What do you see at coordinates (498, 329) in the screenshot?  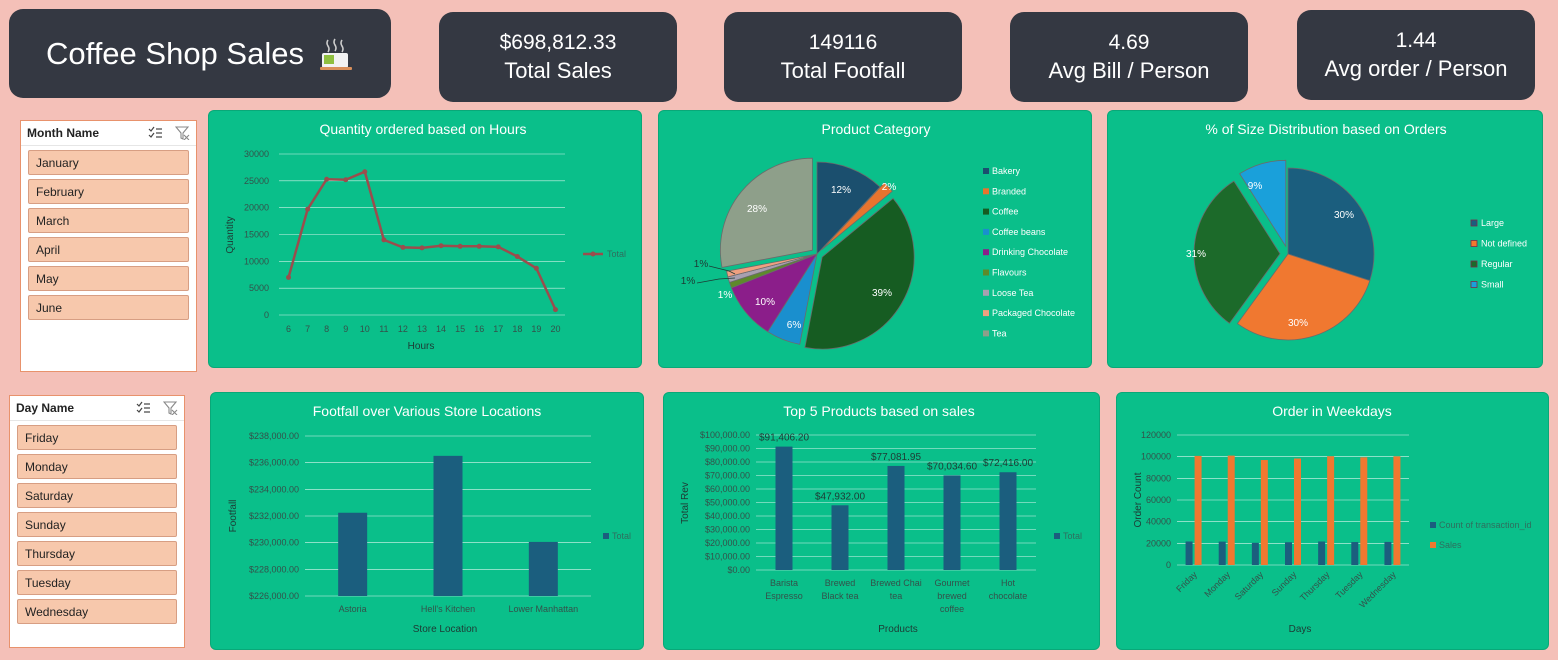 I see `x-tick-label: 17` at bounding box center [498, 329].